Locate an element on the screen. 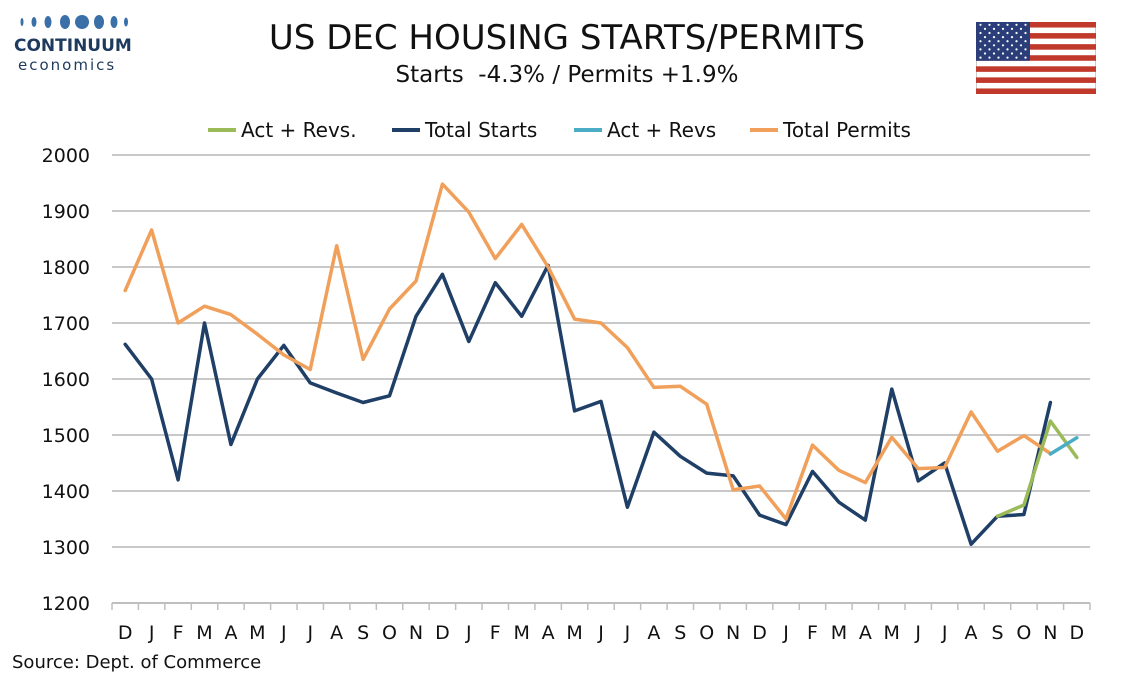  y-tick-label: 1700 is located at coordinates (66, 324).